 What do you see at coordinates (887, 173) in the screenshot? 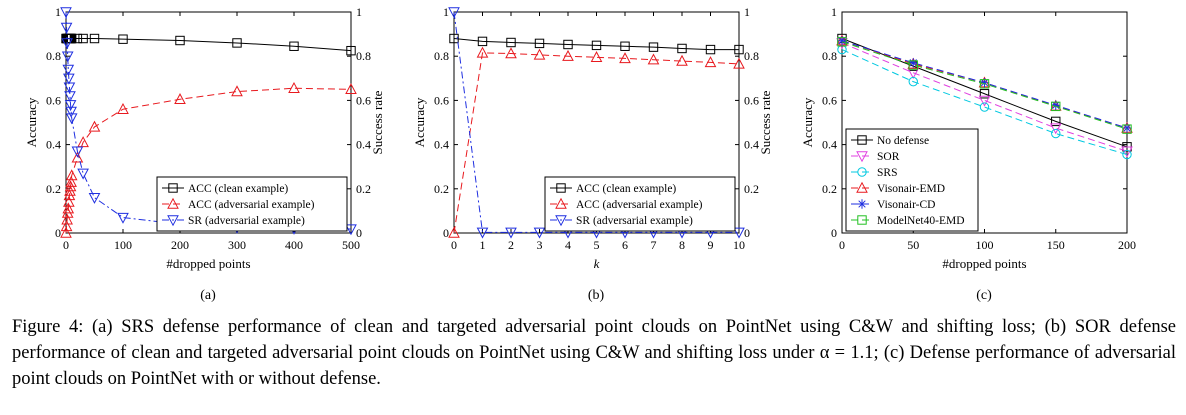
I see `legend-label: SRS` at bounding box center [887, 173].